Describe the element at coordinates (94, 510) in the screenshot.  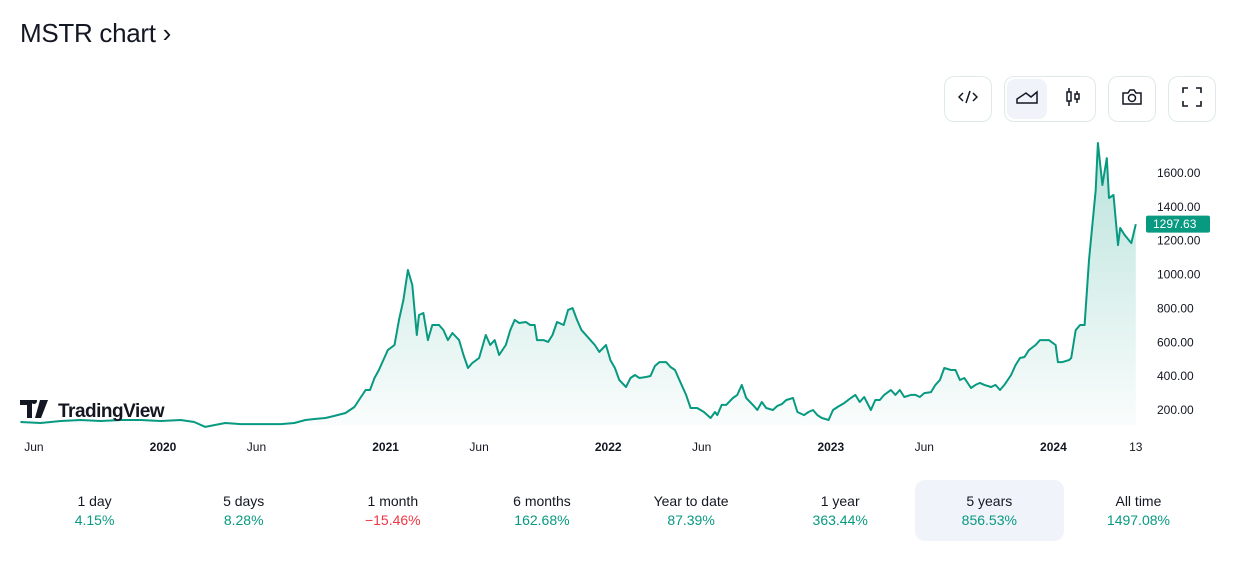
I see `period-1-day: 1 day 4.15%` at that location.